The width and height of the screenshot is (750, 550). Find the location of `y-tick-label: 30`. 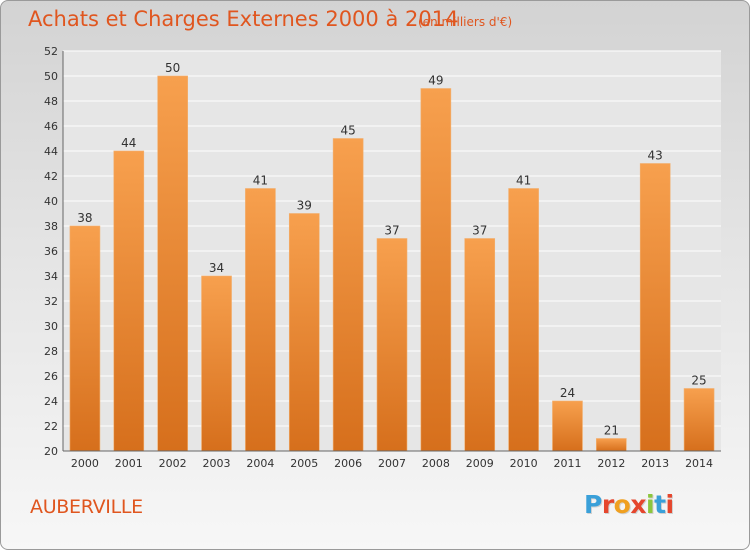

y-tick-label: 30 is located at coordinates (51, 326).